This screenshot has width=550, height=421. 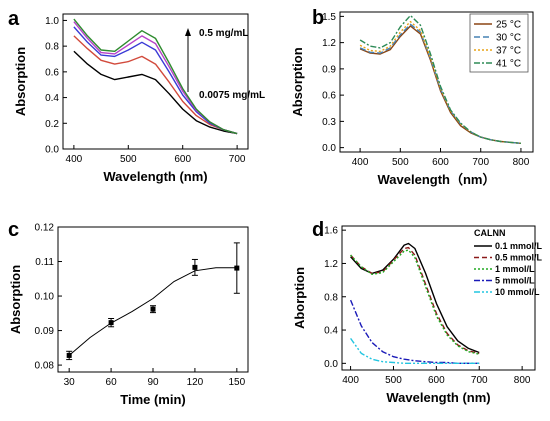 I want to click on fit-curve, so click(x=152, y=311).